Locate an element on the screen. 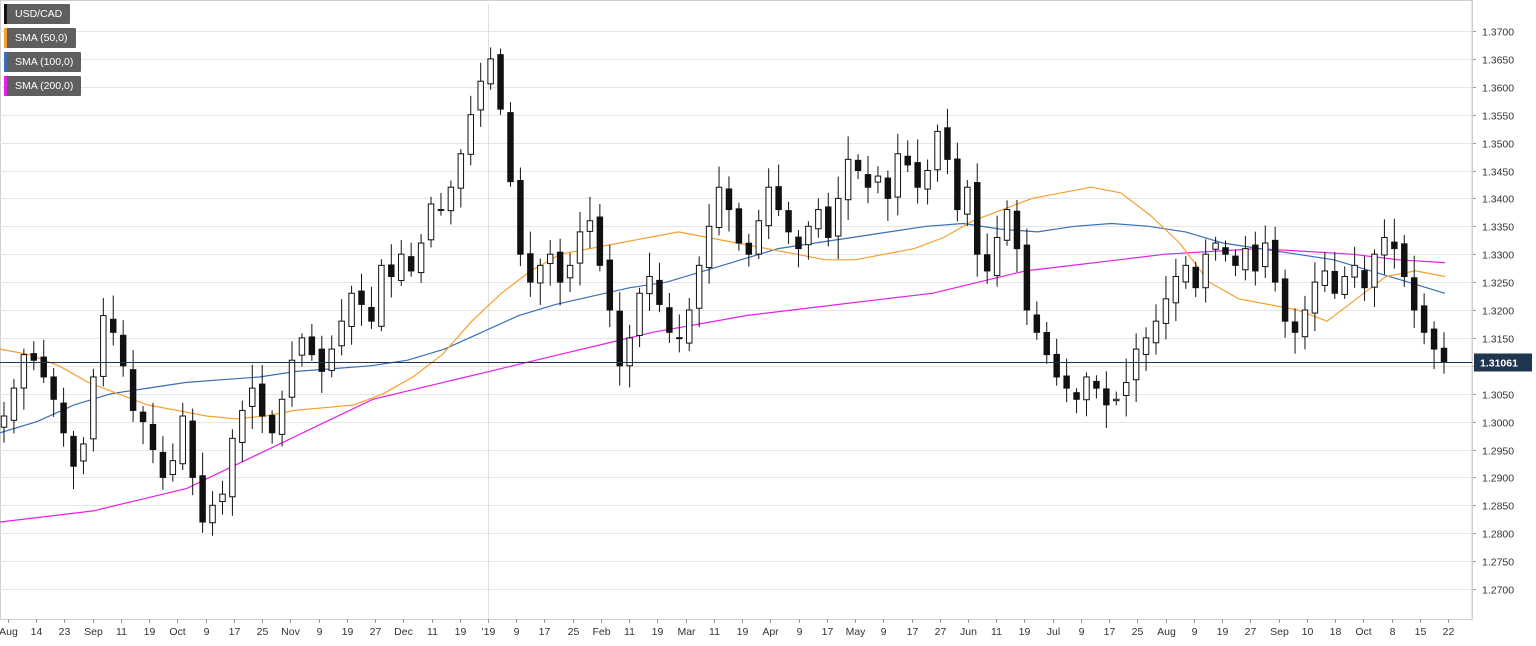  y-tick-label: 1.3450 is located at coordinates (1498, 173).